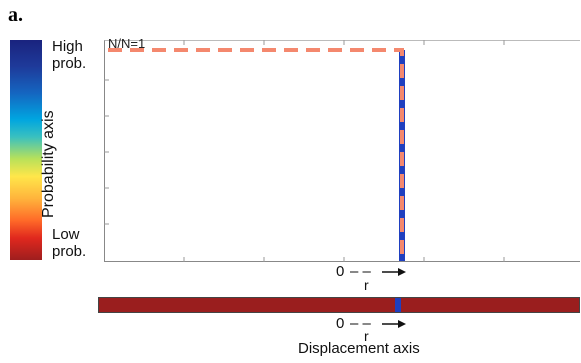  What do you see at coordinates (366, 285) in the screenshot?
I see `plot-axis-r: r` at bounding box center [366, 285].